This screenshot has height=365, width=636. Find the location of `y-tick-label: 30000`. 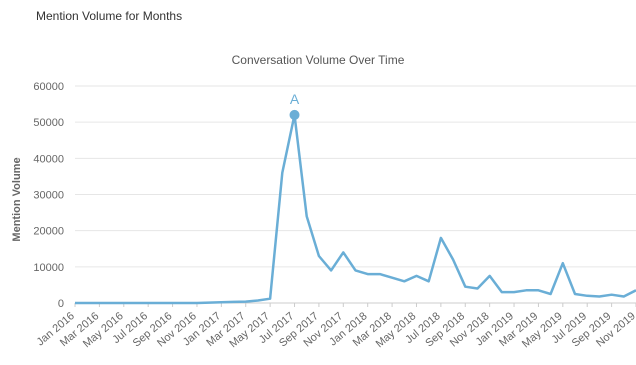

y-tick-label: 30000 is located at coordinates (48, 196).